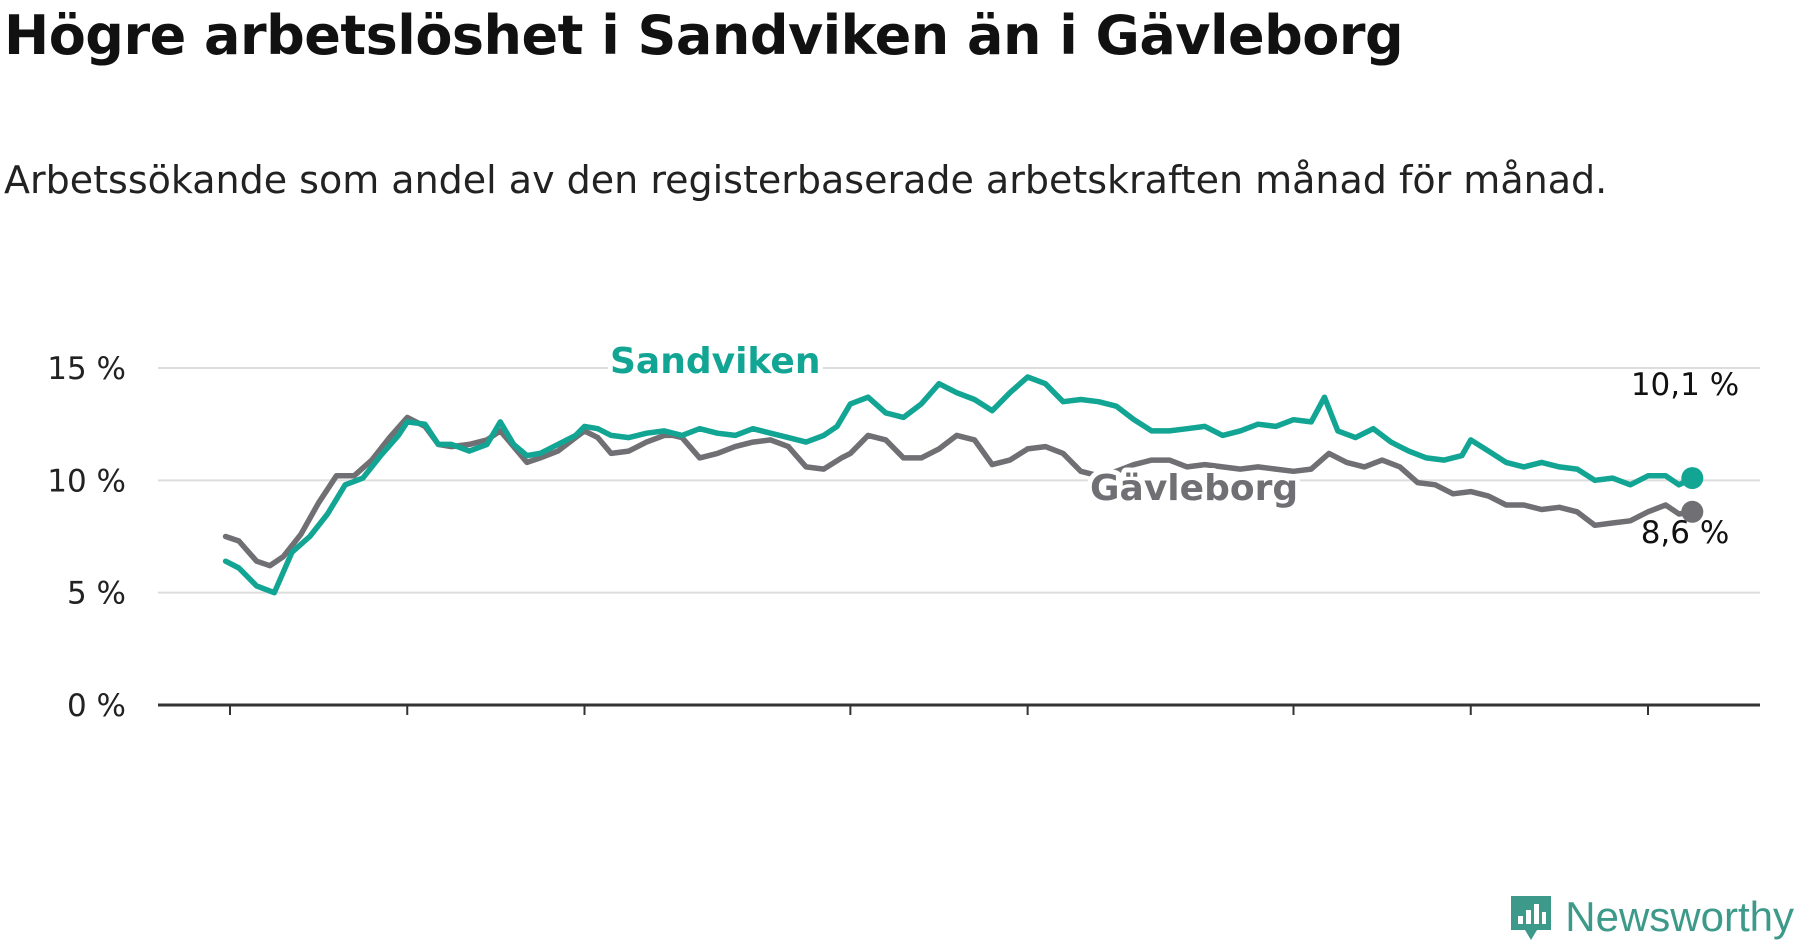 The width and height of the screenshot is (1800, 948). I want to click on y-tick-label: 10 %, so click(86, 481).